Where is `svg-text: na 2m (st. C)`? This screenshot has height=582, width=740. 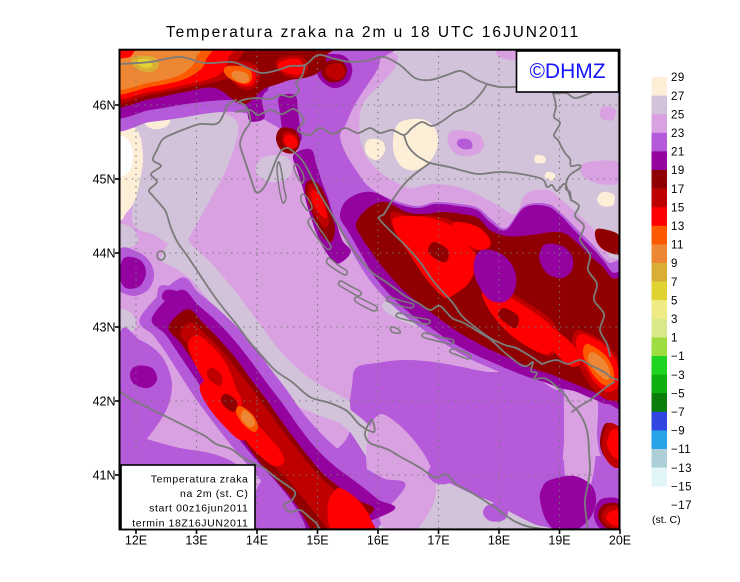 svg-text: na 2m (st. C) is located at coordinates (214, 494).